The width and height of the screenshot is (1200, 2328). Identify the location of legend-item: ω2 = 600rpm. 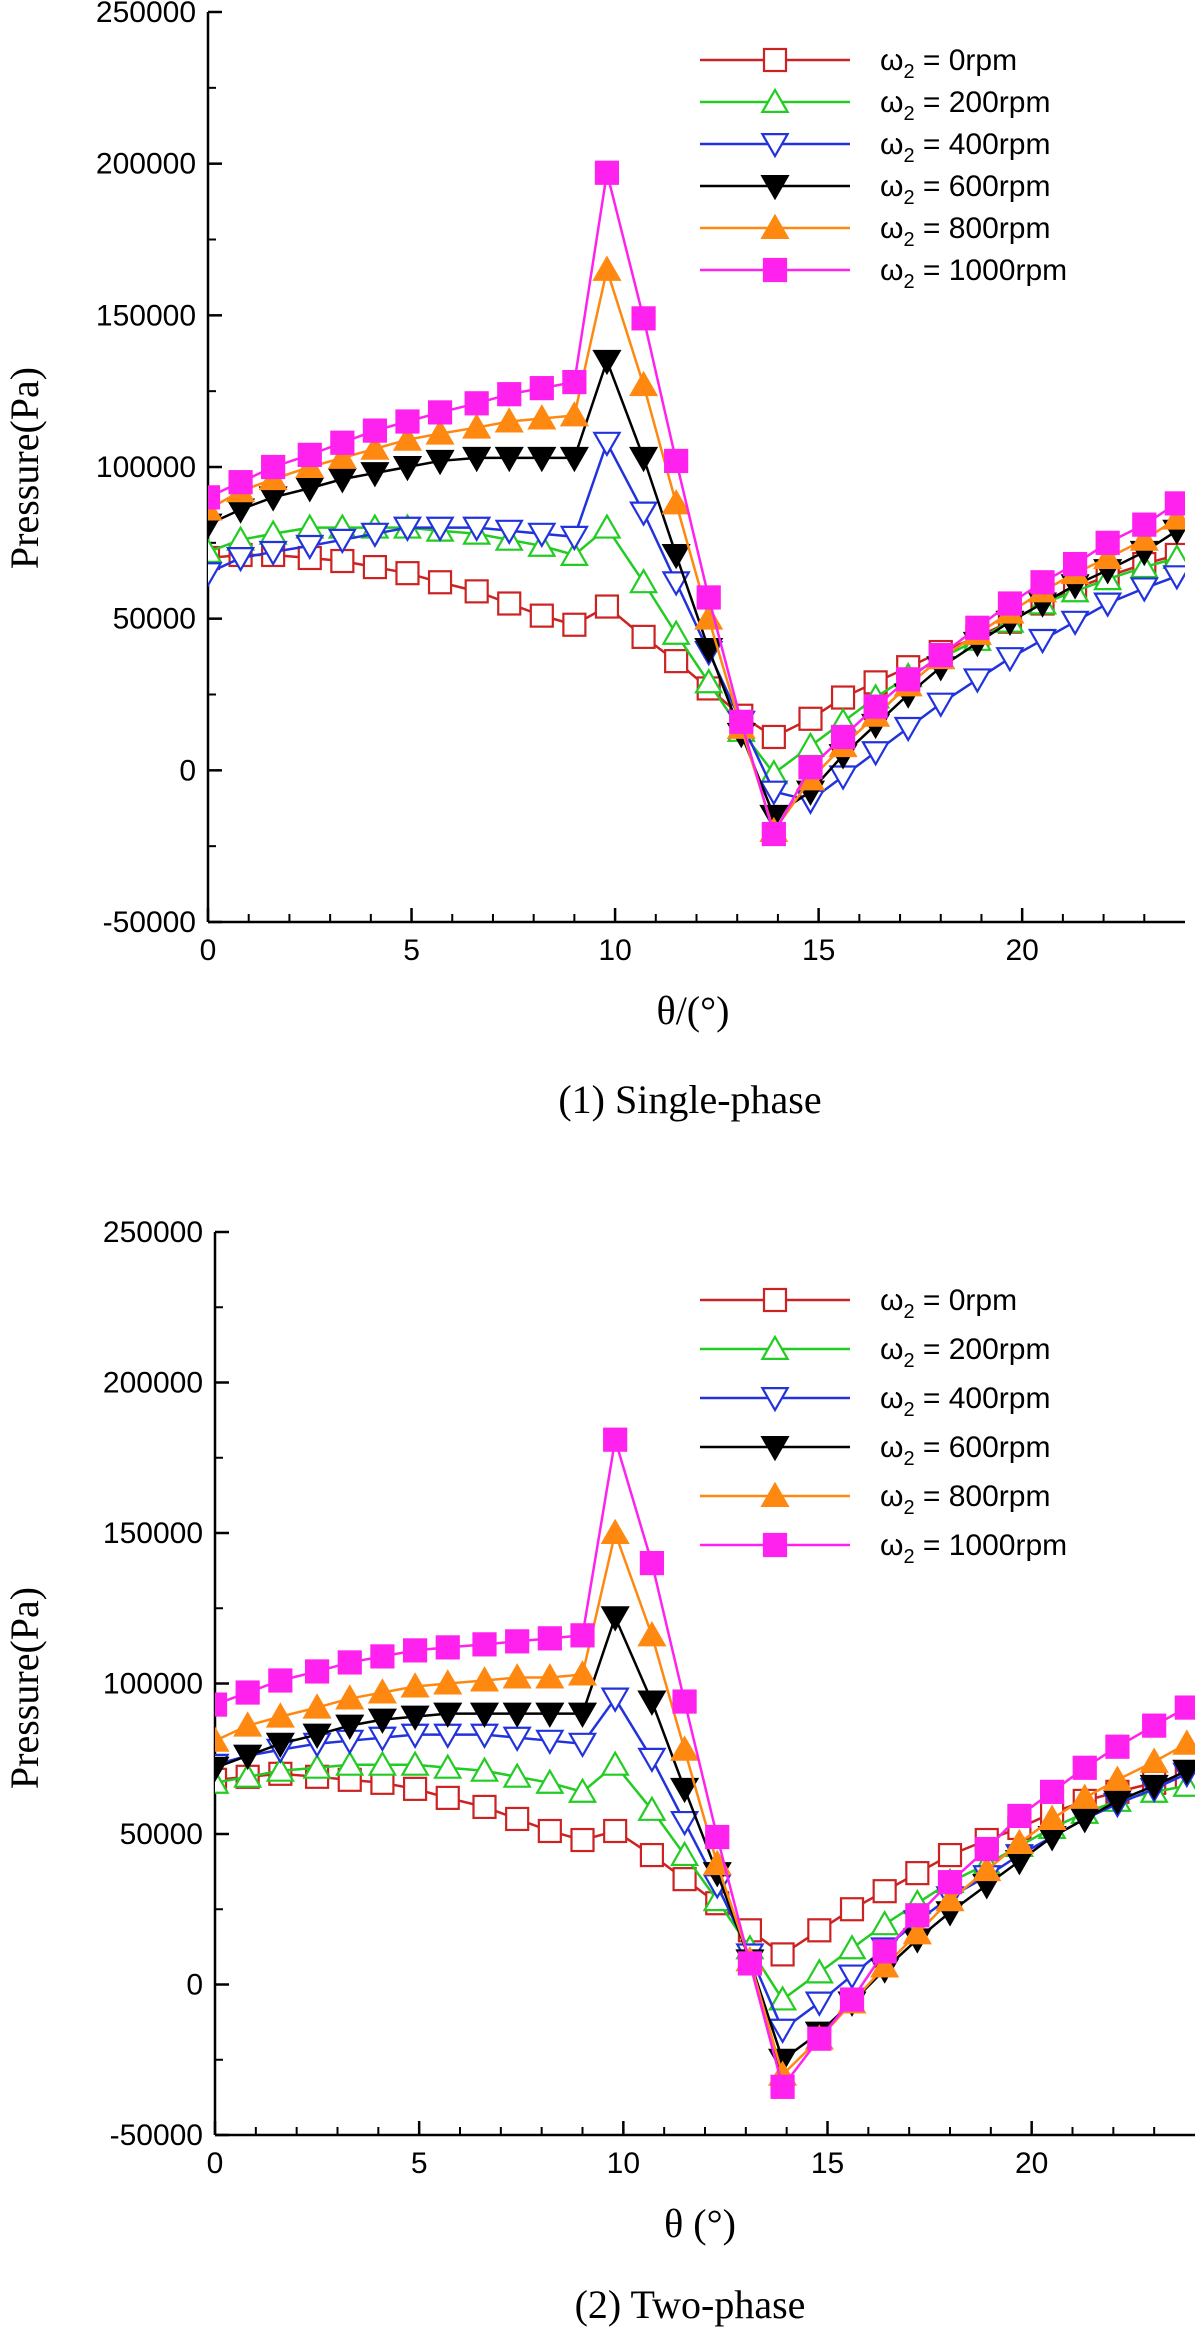
(875, 1450).